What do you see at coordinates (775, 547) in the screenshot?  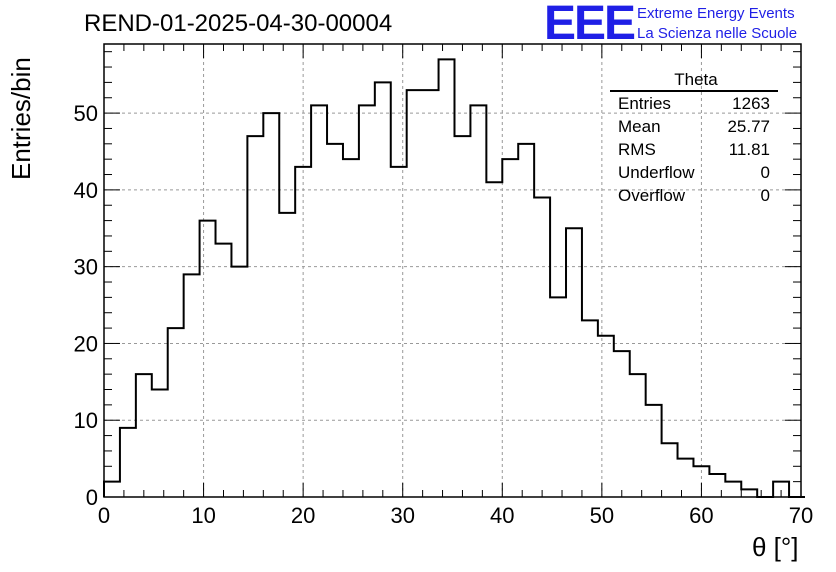 I see `x-axis-label: θ [°]` at bounding box center [775, 547].